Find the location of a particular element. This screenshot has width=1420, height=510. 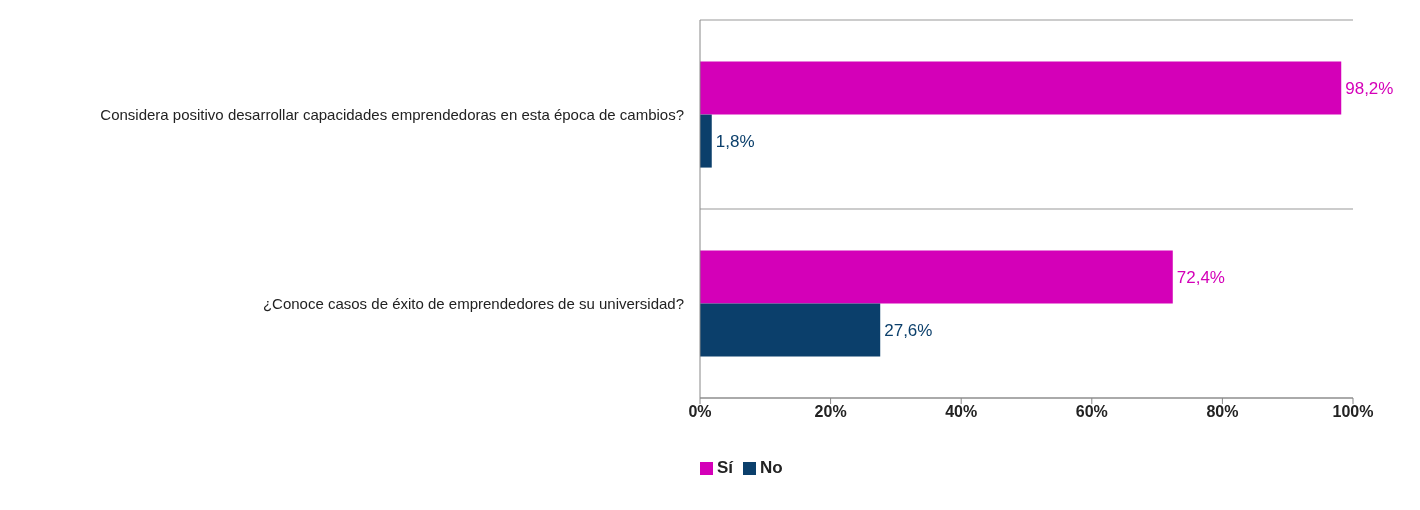

y-tick-label: Considera positivo desarrollar capacidades emprendedoras en esta época de cambios? is located at coordinates (392, 114).